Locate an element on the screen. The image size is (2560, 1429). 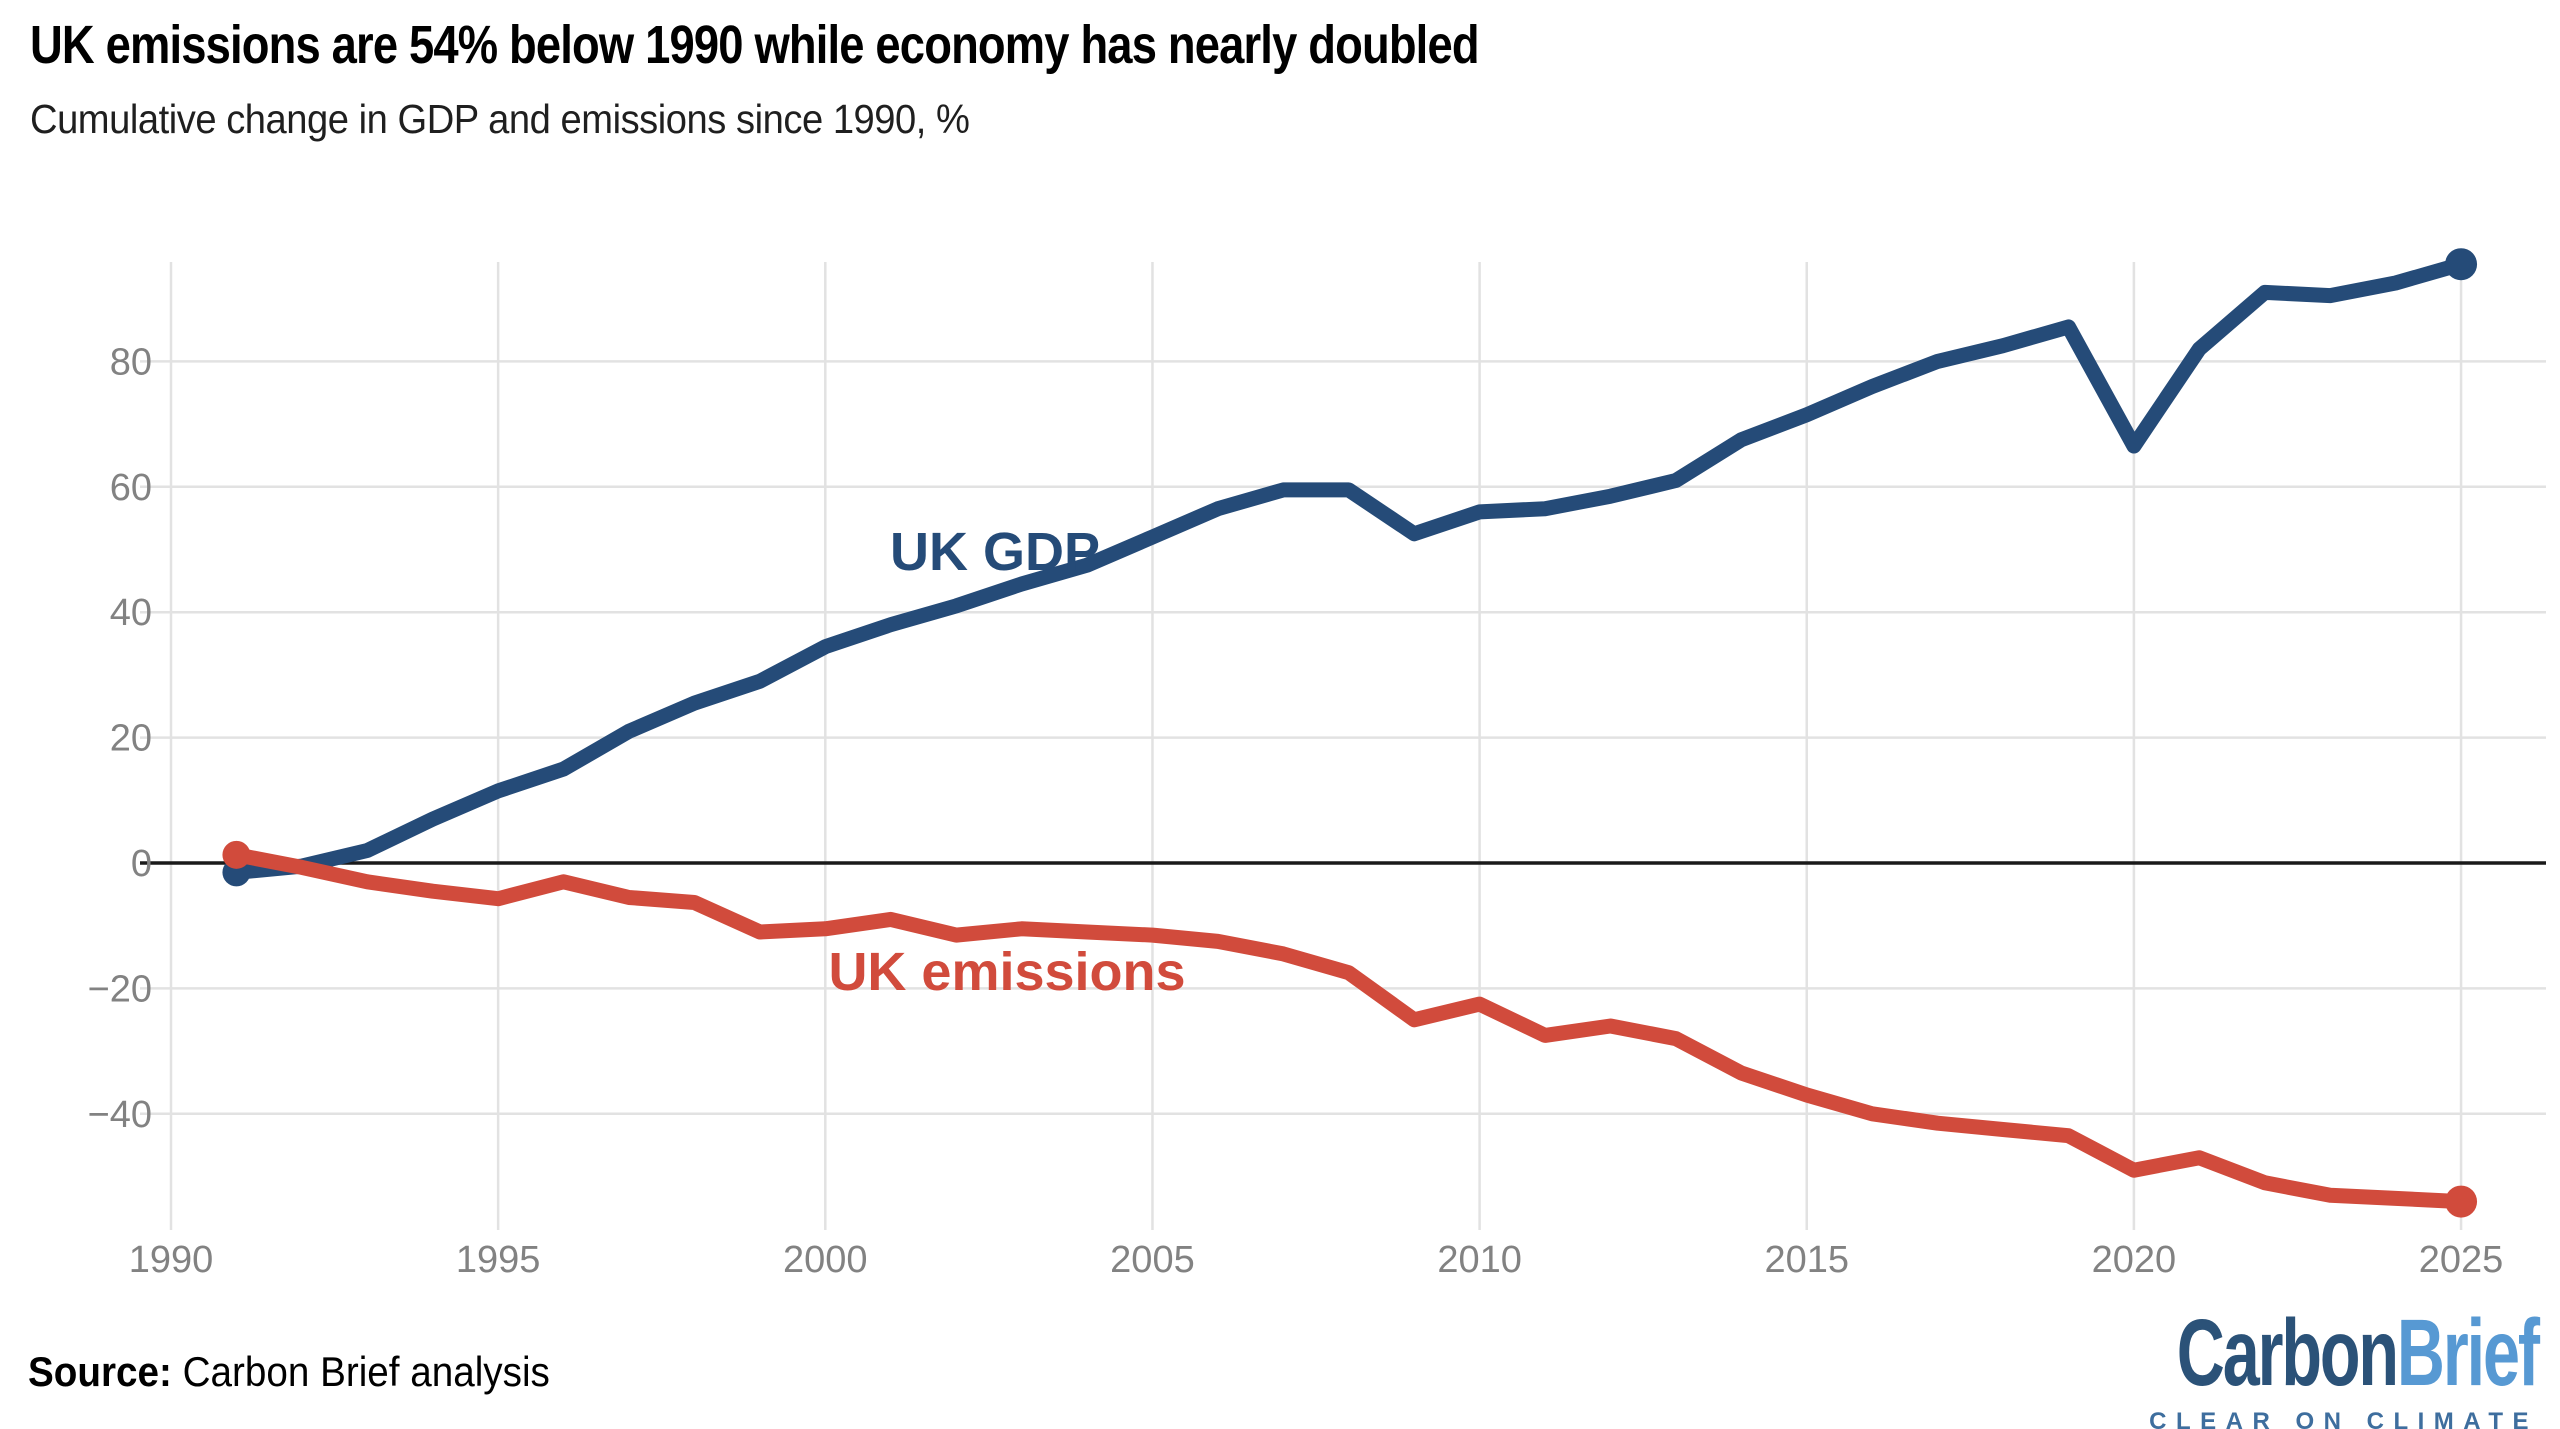
emissions-start-dot is located at coordinates (236, 854).